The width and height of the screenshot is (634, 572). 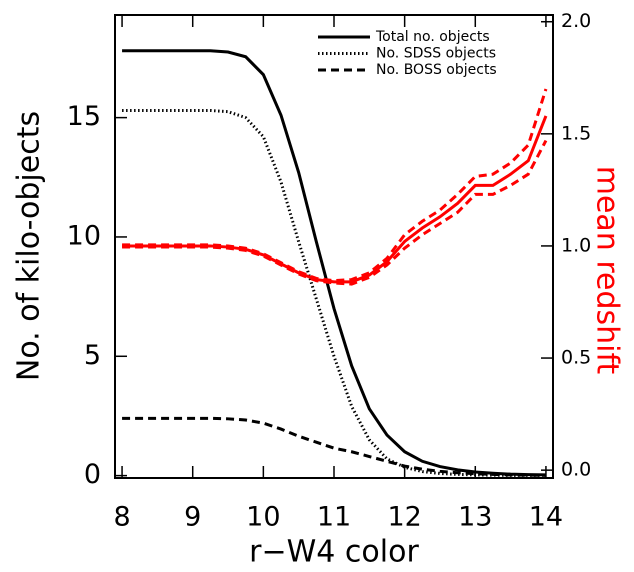 I want to click on y-tick-label: 15, so click(x=84, y=116).